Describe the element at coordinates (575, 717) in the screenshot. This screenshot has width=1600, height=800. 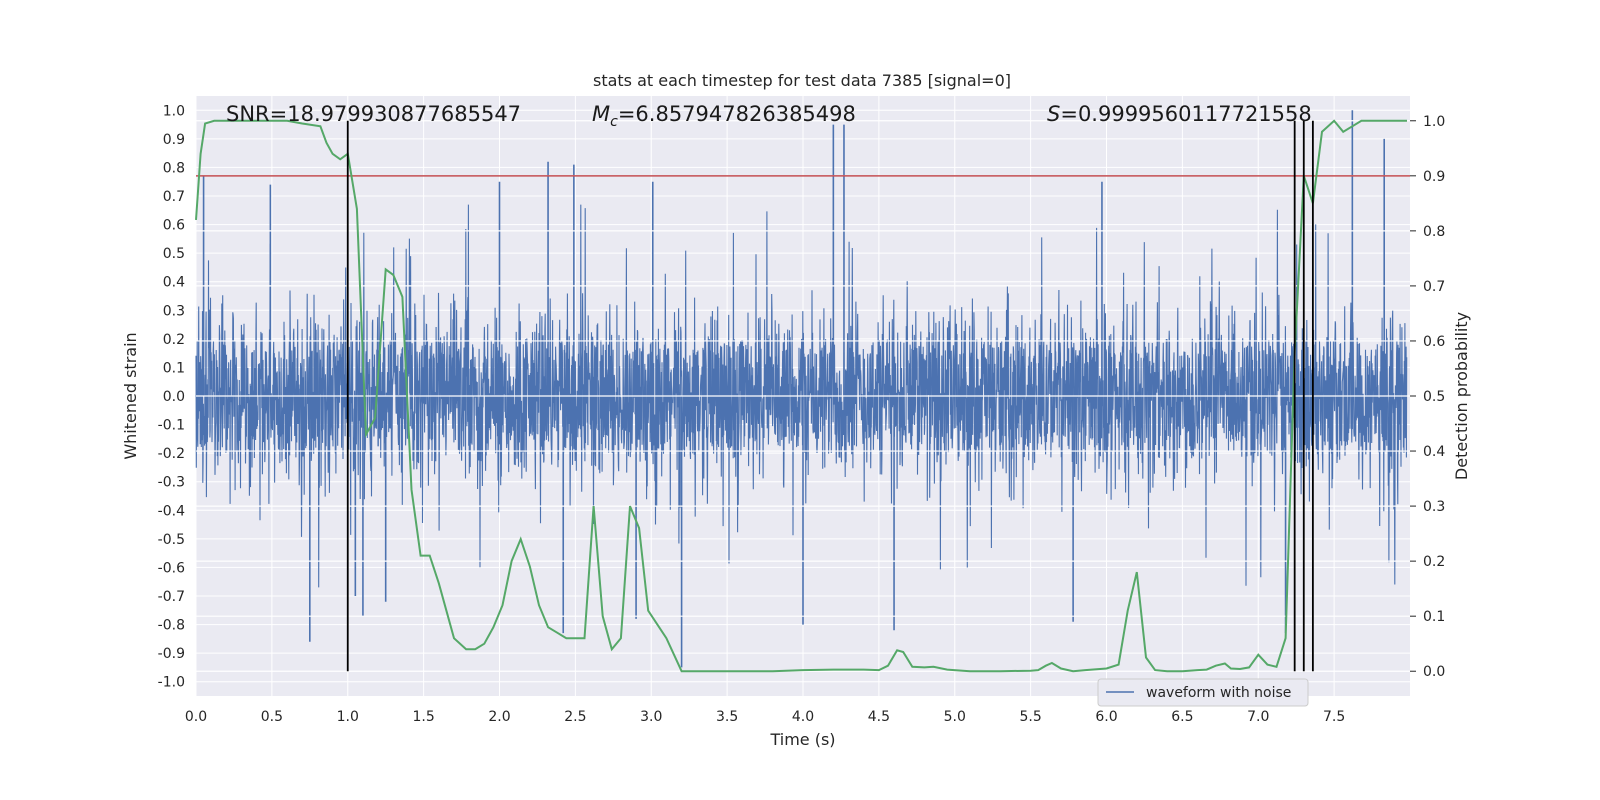
I see `x-tick-label: 2.5` at that location.